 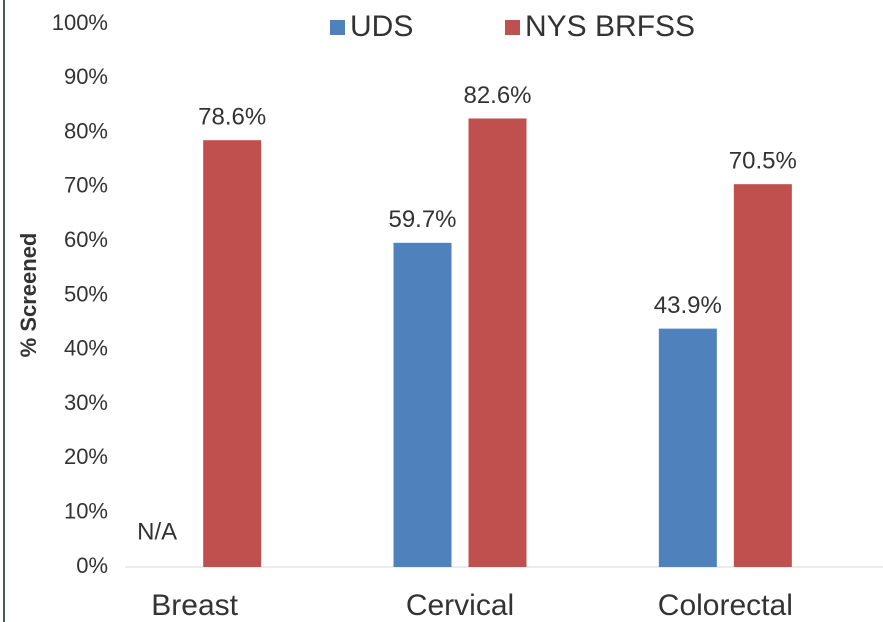 What do you see at coordinates (86, 511) in the screenshot?
I see `y-tick-label: 10%` at bounding box center [86, 511].